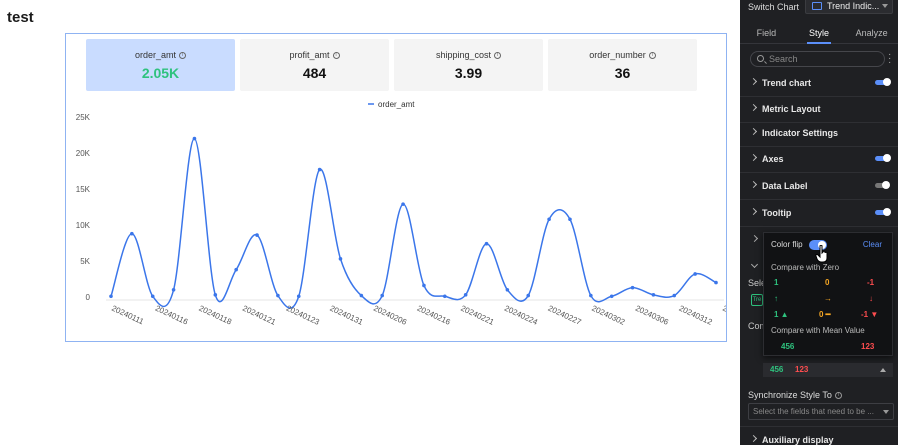 Image resolution: width=898 pixels, height=445 pixels. Describe the element at coordinates (83, 225) in the screenshot. I see `y-tick-label: 10K` at that location.